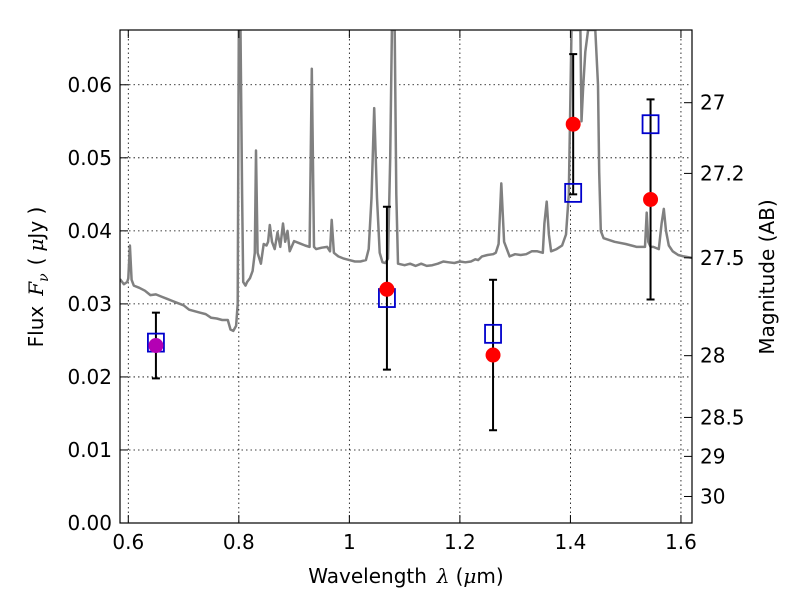  I want to click on y2-tick-label: 30, so click(712, 496).